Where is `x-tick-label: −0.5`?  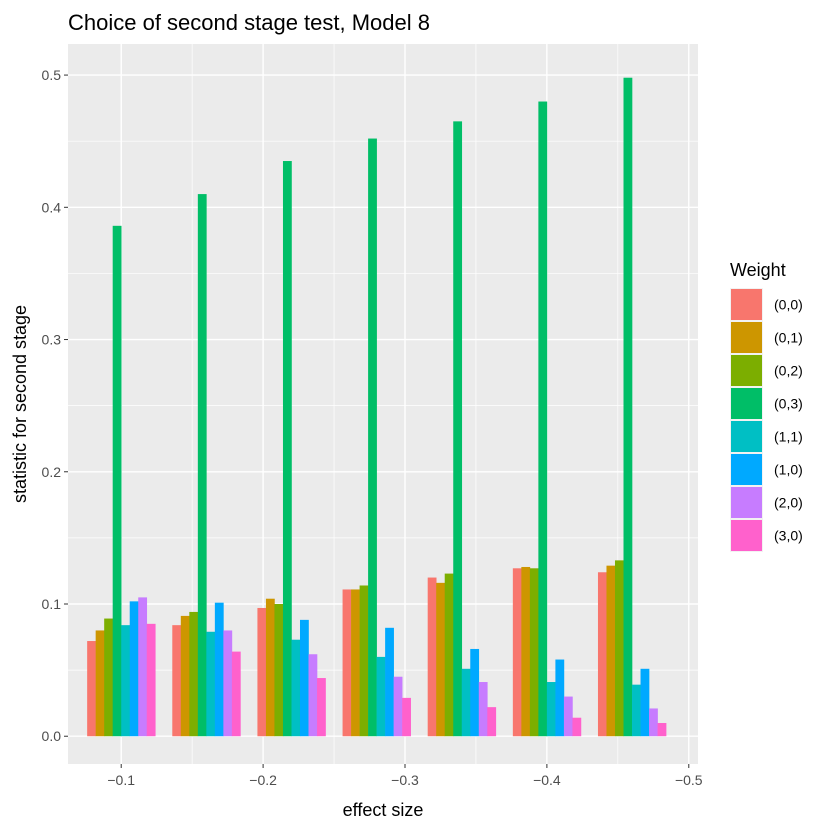
x-tick-label: −0.5 is located at coordinates (689, 780).